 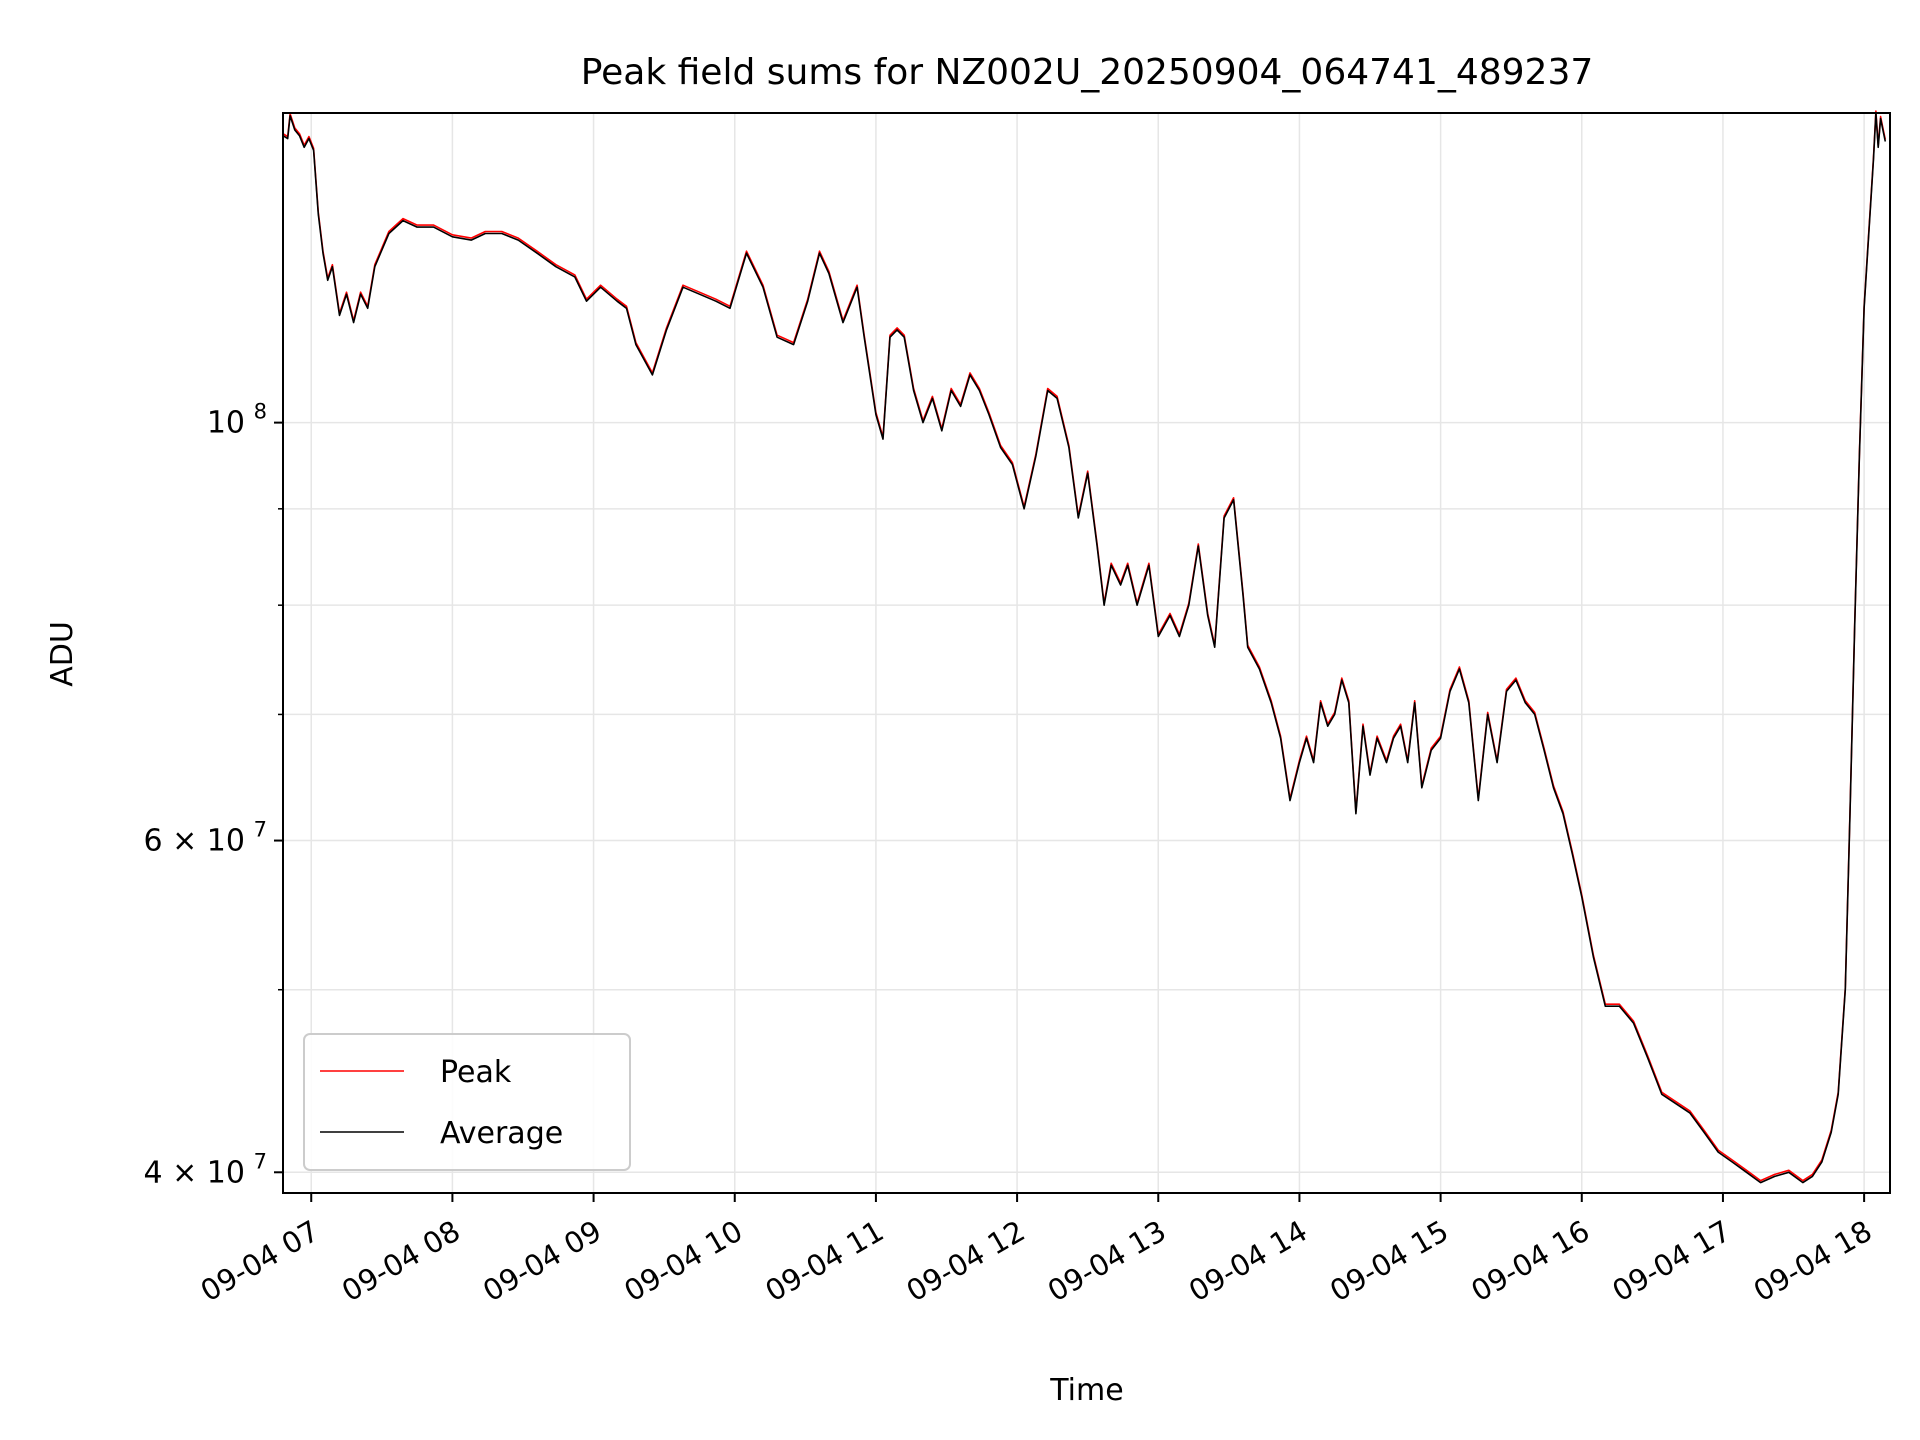 I want to click on legend-label-average: Average, so click(x=501, y=1133).